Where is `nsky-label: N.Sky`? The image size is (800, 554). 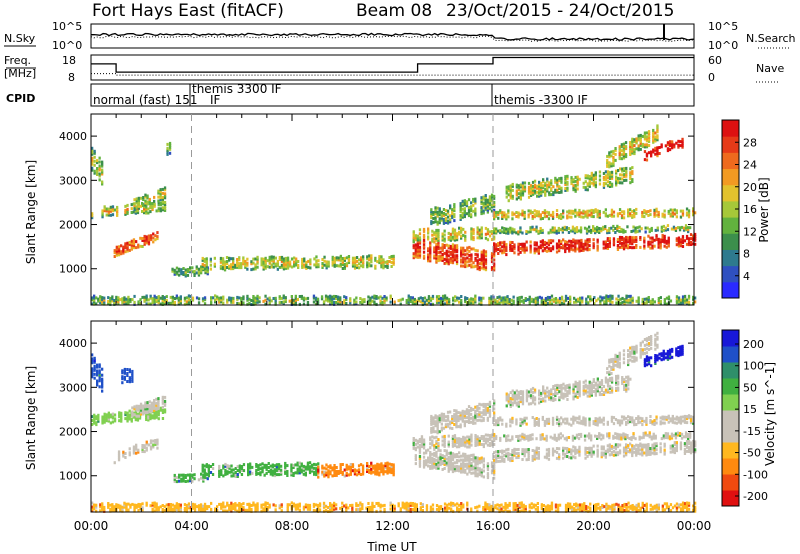 nsky-label: N.Sky is located at coordinates (20, 38).